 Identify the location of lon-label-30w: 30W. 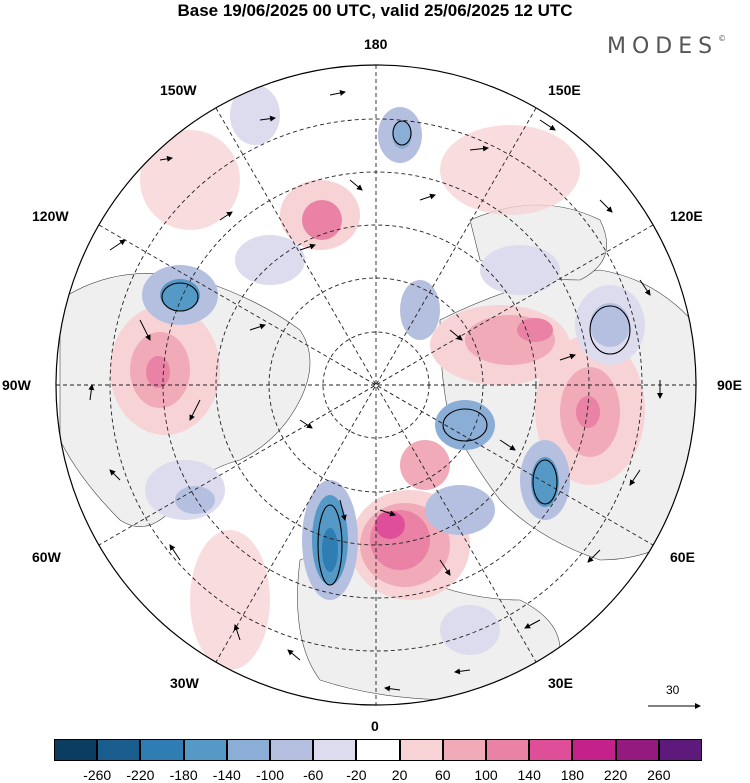
(184, 683).